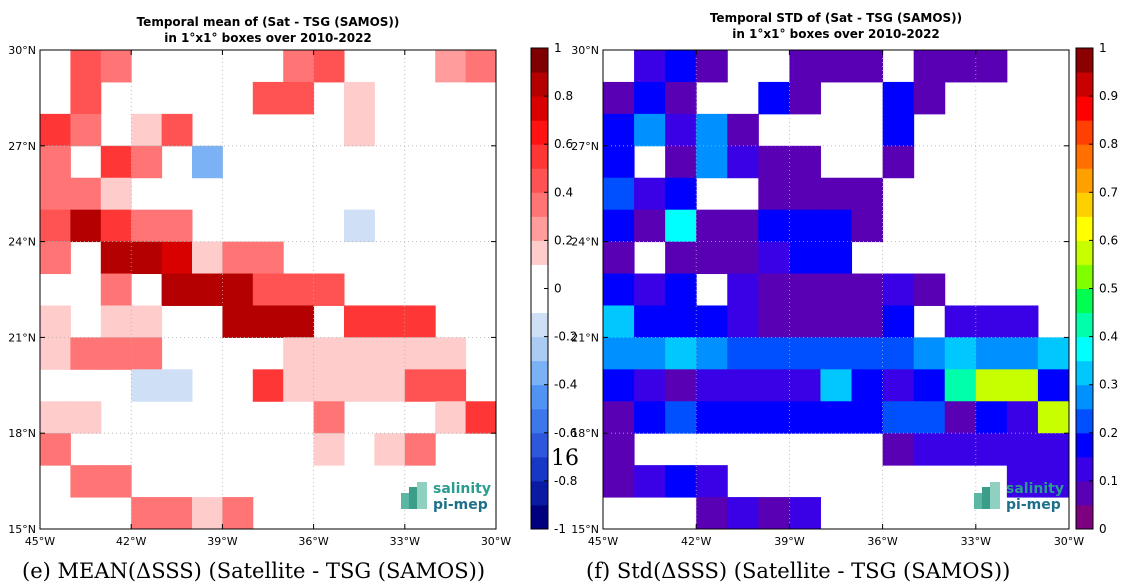 The height and width of the screenshot is (587, 1127). What do you see at coordinates (563, 192) in the screenshot?
I see `colorbar-tick-label: 0.4` at bounding box center [563, 192].